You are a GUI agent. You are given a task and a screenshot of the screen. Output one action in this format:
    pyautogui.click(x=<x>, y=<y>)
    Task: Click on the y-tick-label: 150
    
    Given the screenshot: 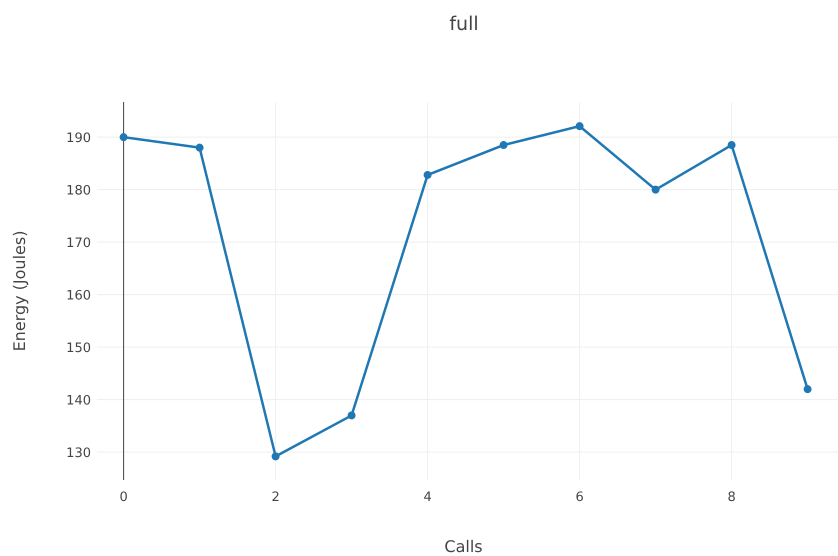 What is the action you would take?
    pyautogui.click(x=78, y=348)
    